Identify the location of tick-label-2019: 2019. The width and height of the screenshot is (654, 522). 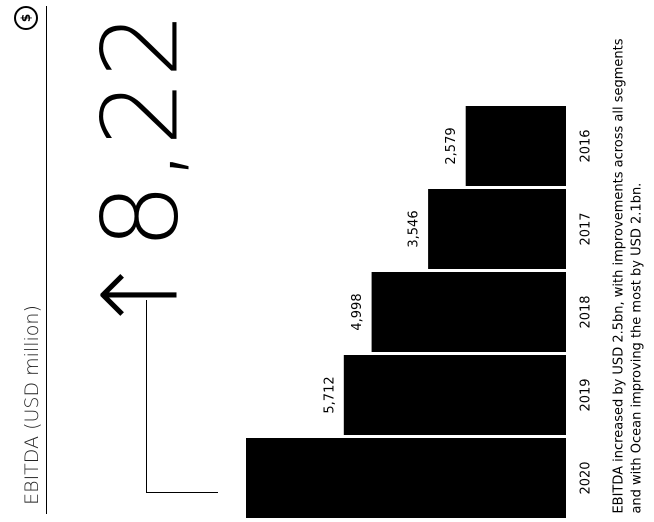
(586, 394).